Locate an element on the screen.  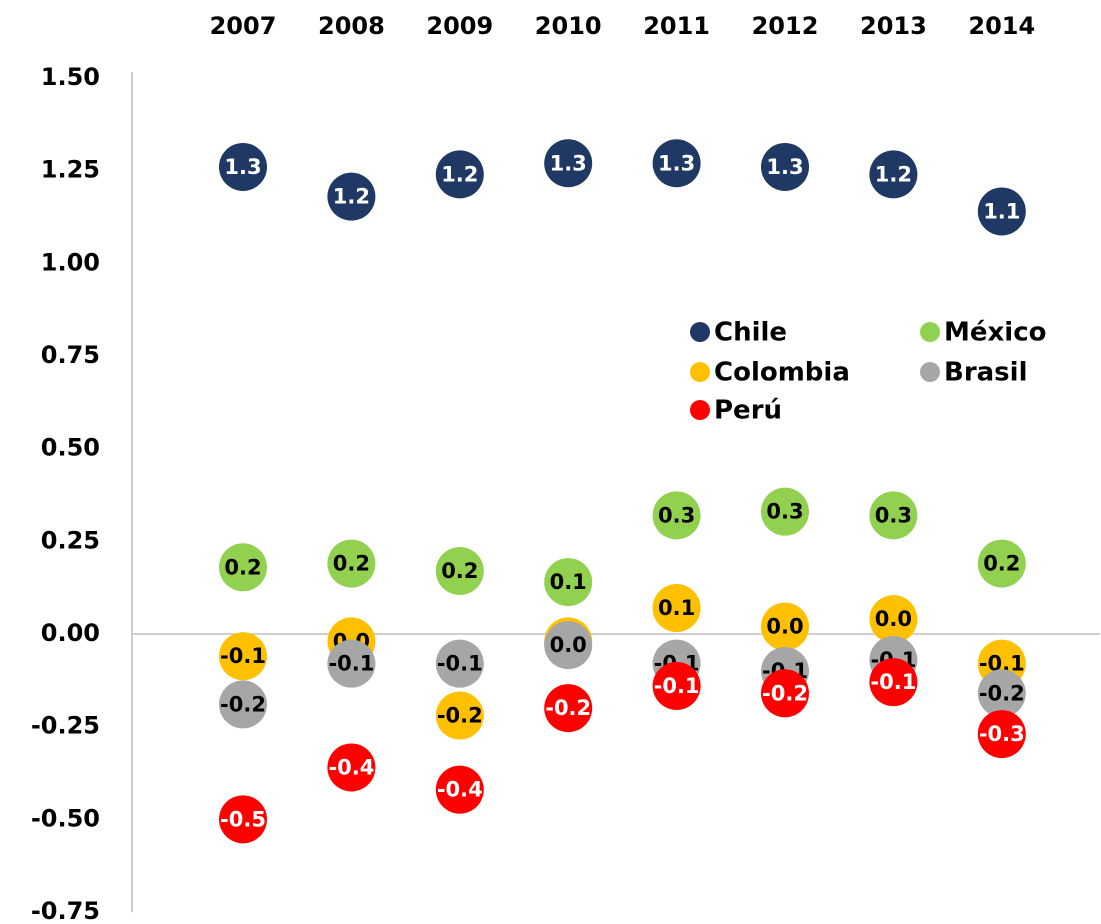
x-tick-label: 2013 is located at coordinates (893, 26).